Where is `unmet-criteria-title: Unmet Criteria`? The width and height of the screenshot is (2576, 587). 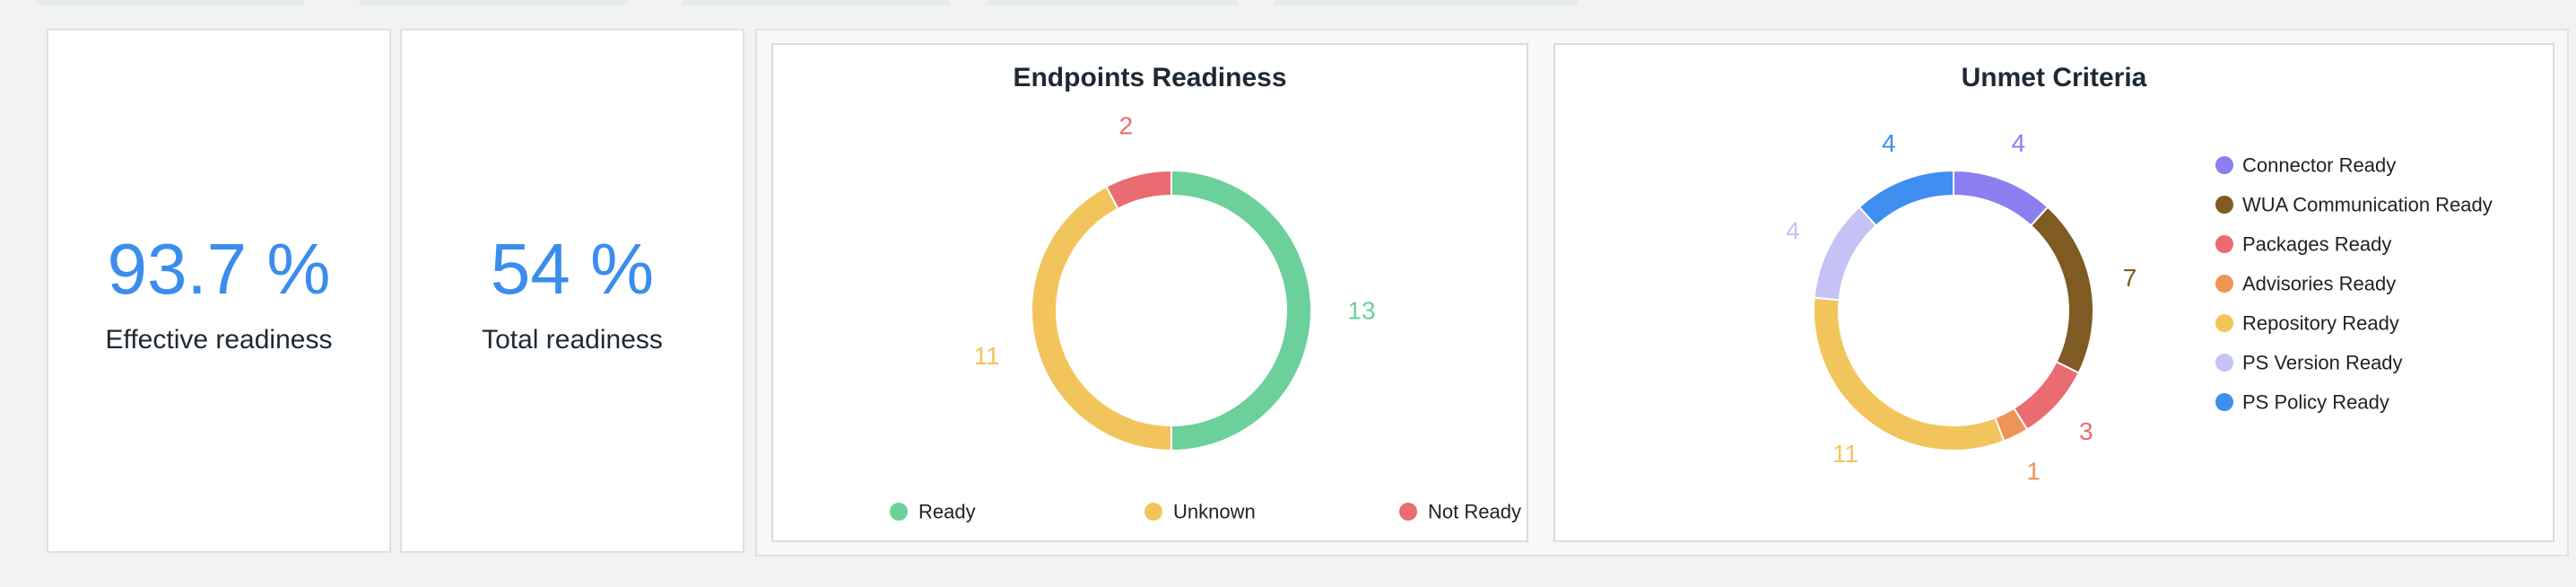
unmet-criteria-title: Unmet Criteria is located at coordinates (2054, 77).